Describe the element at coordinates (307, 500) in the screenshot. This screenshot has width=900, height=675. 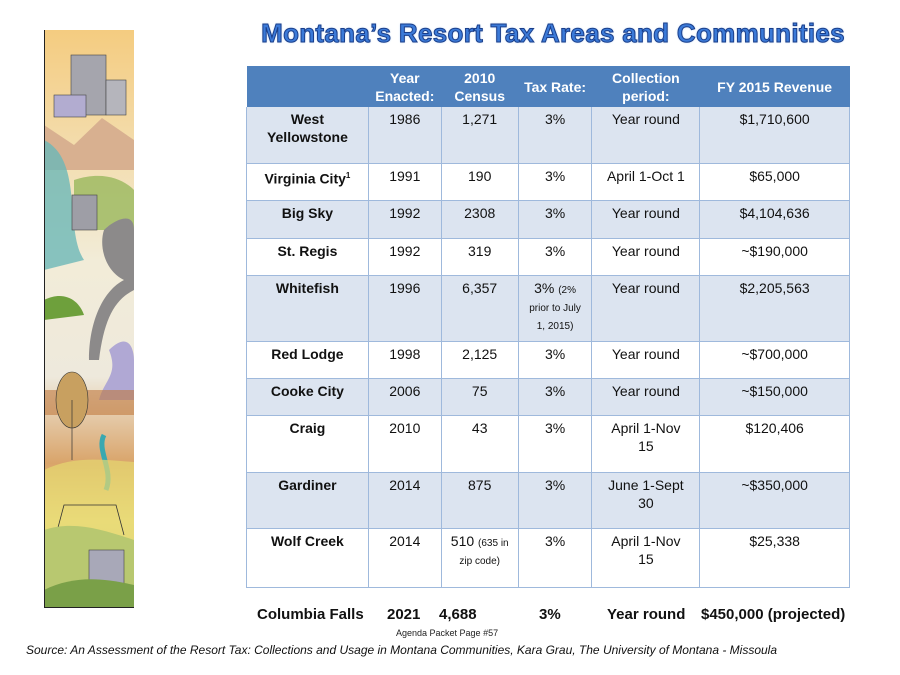
I see `cell-city: Gardiner` at that location.